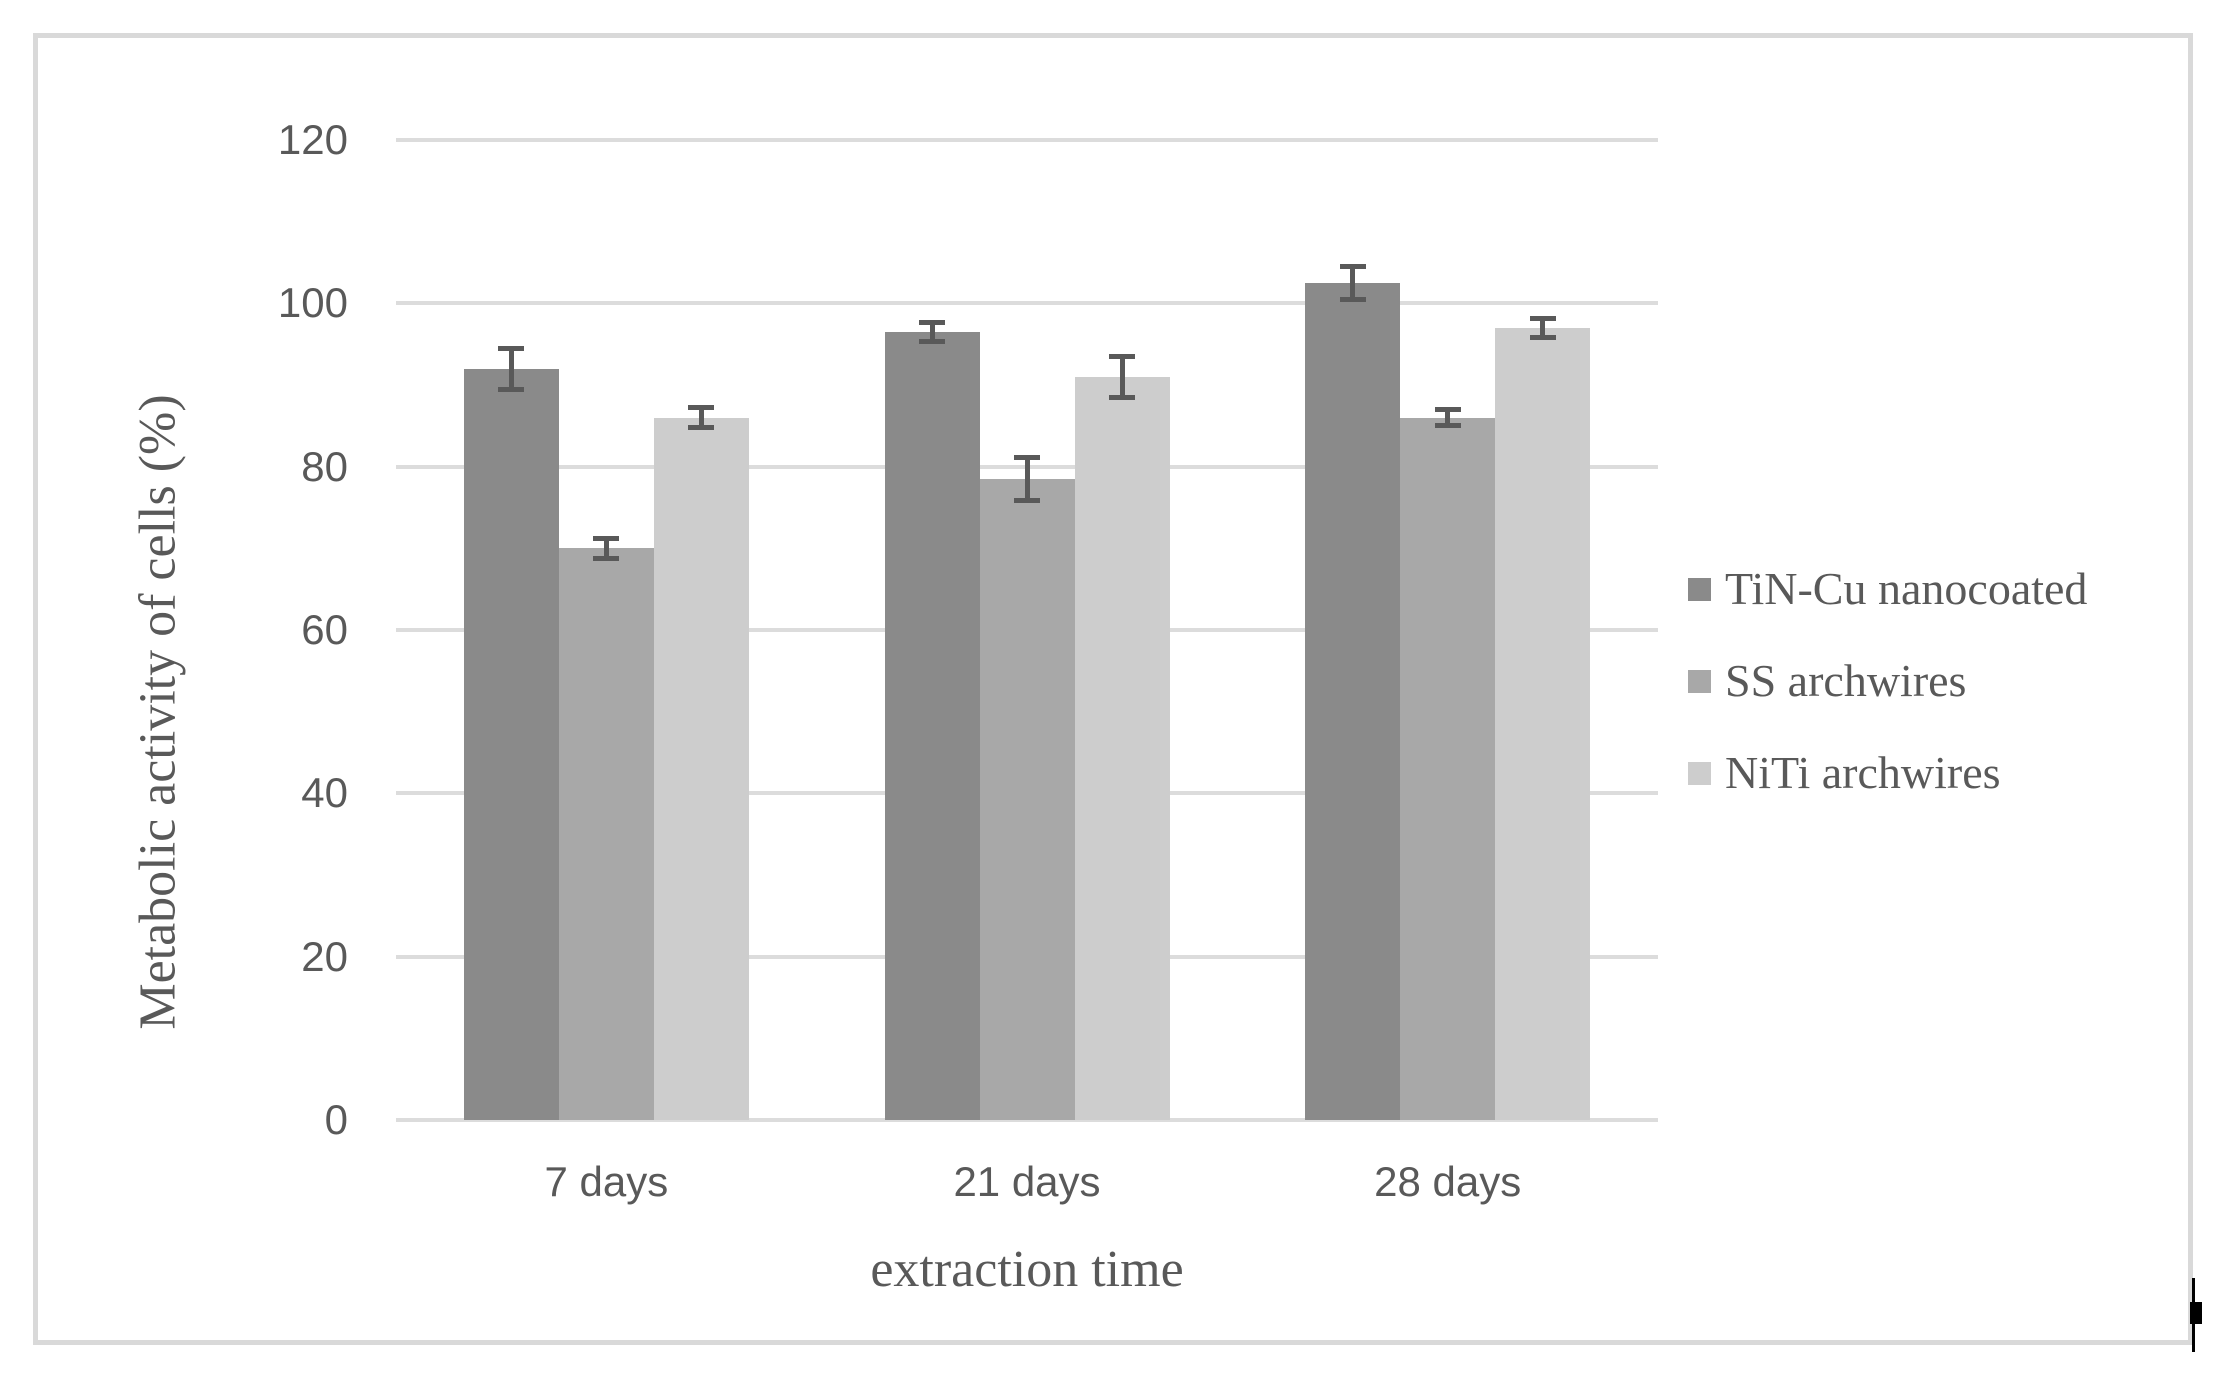  I want to click on y-tick-label: 40, so click(324, 793).